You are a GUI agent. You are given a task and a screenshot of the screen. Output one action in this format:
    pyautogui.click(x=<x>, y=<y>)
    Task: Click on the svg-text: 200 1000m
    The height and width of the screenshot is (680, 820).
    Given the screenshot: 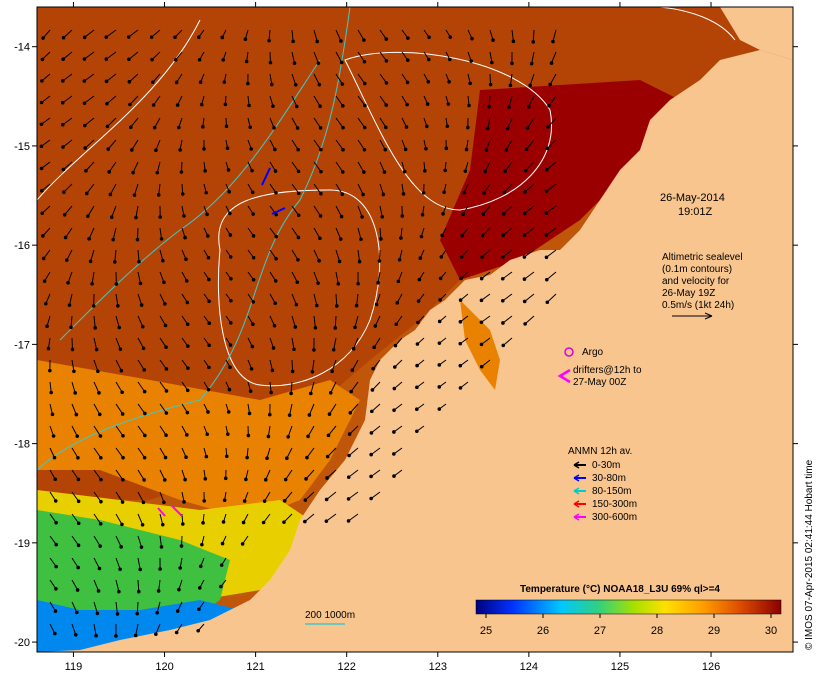 What is the action you would take?
    pyautogui.click(x=330, y=615)
    